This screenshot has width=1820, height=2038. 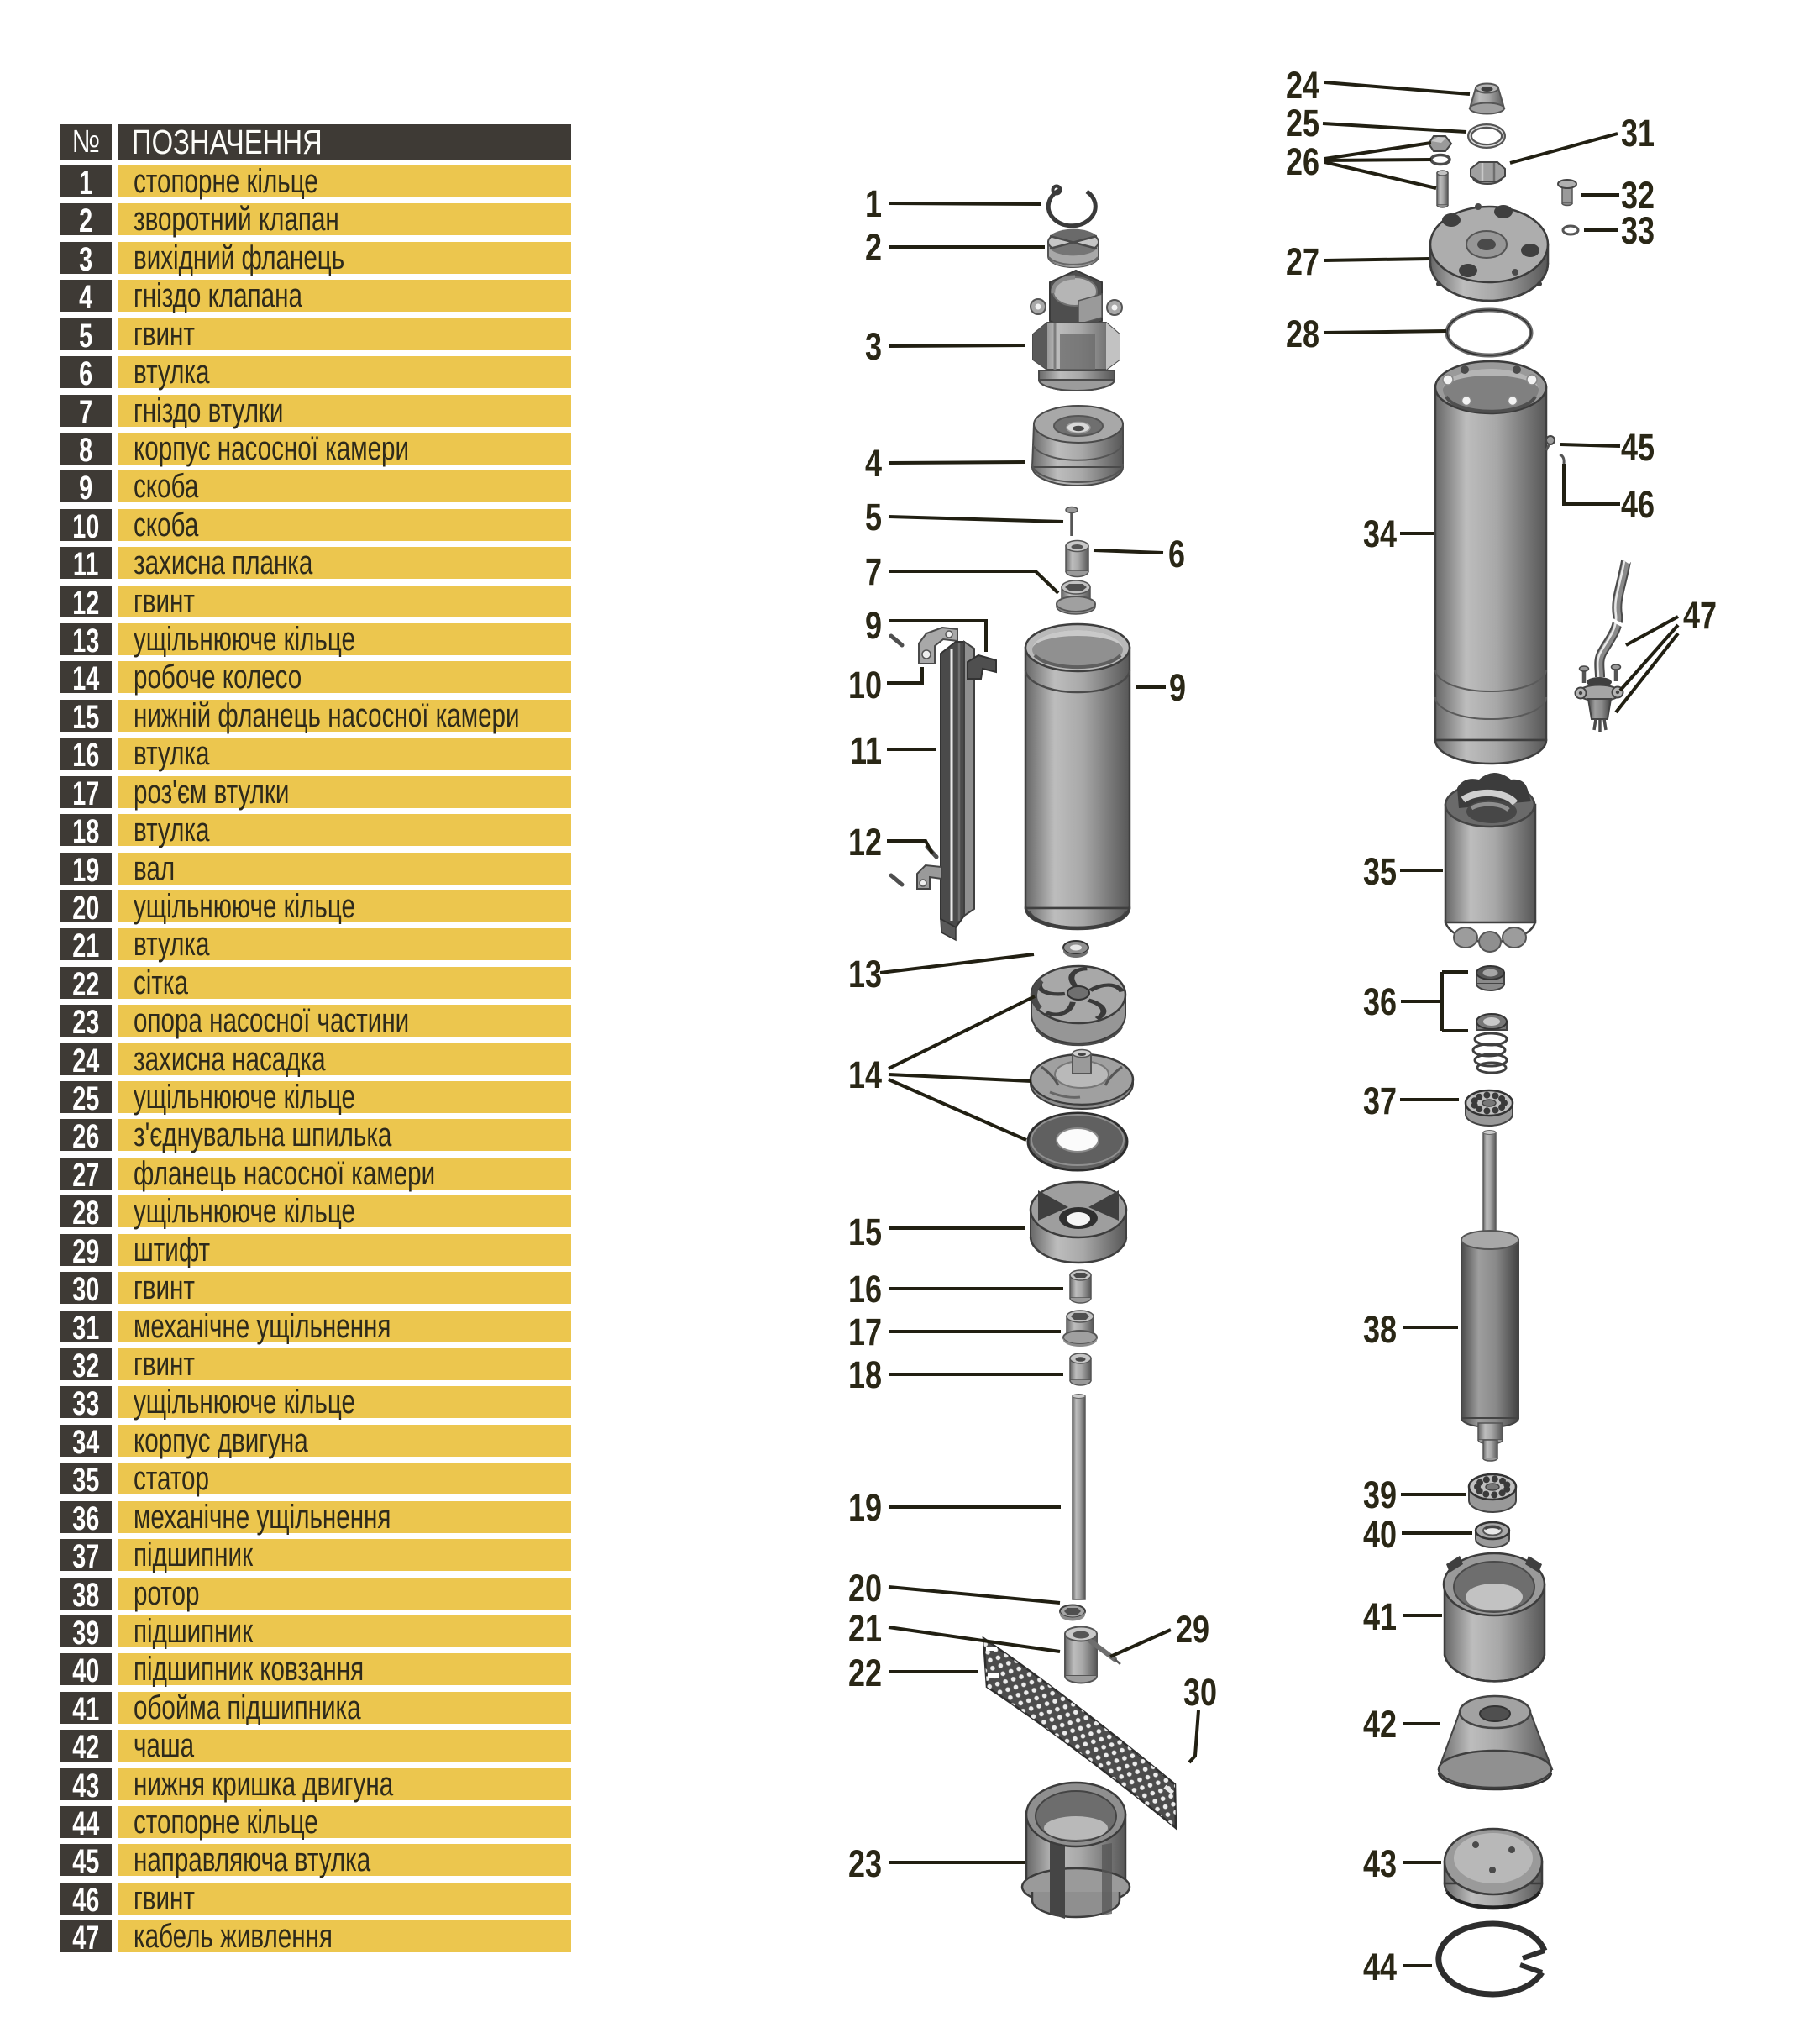 What do you see at coordinates (1302, 261) in the screenshot?
I see `svg-text: 27` at bounding box center [1302, 261].